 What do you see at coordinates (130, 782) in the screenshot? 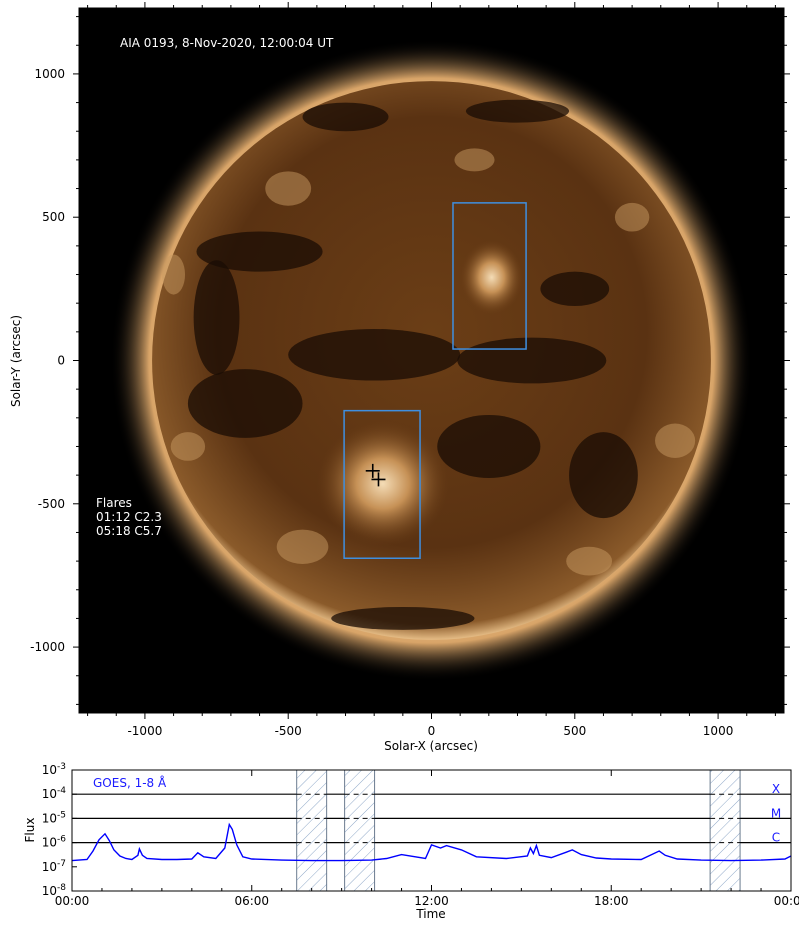
I see `goes-title: GOES, 1-8 Å` at bounding box center [130, 782].